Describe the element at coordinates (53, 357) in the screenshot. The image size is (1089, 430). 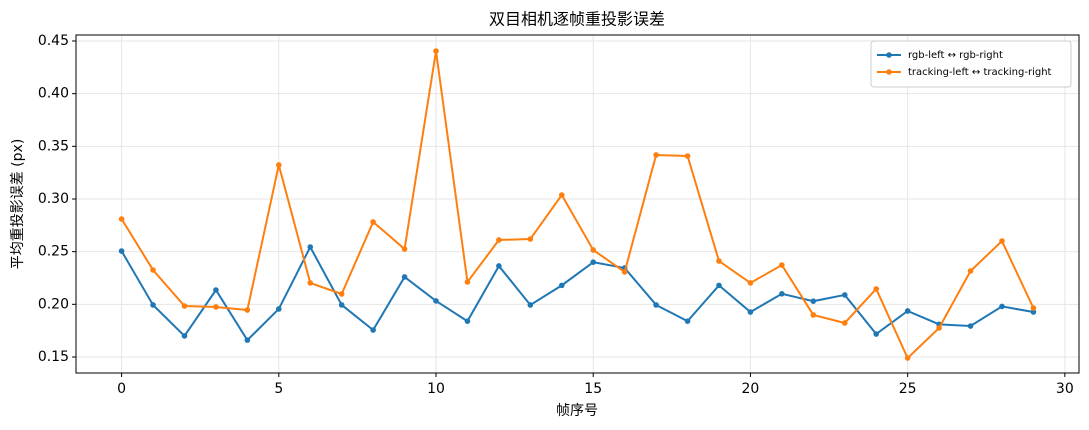
I see `y-tick-label: 0.15` at that location.